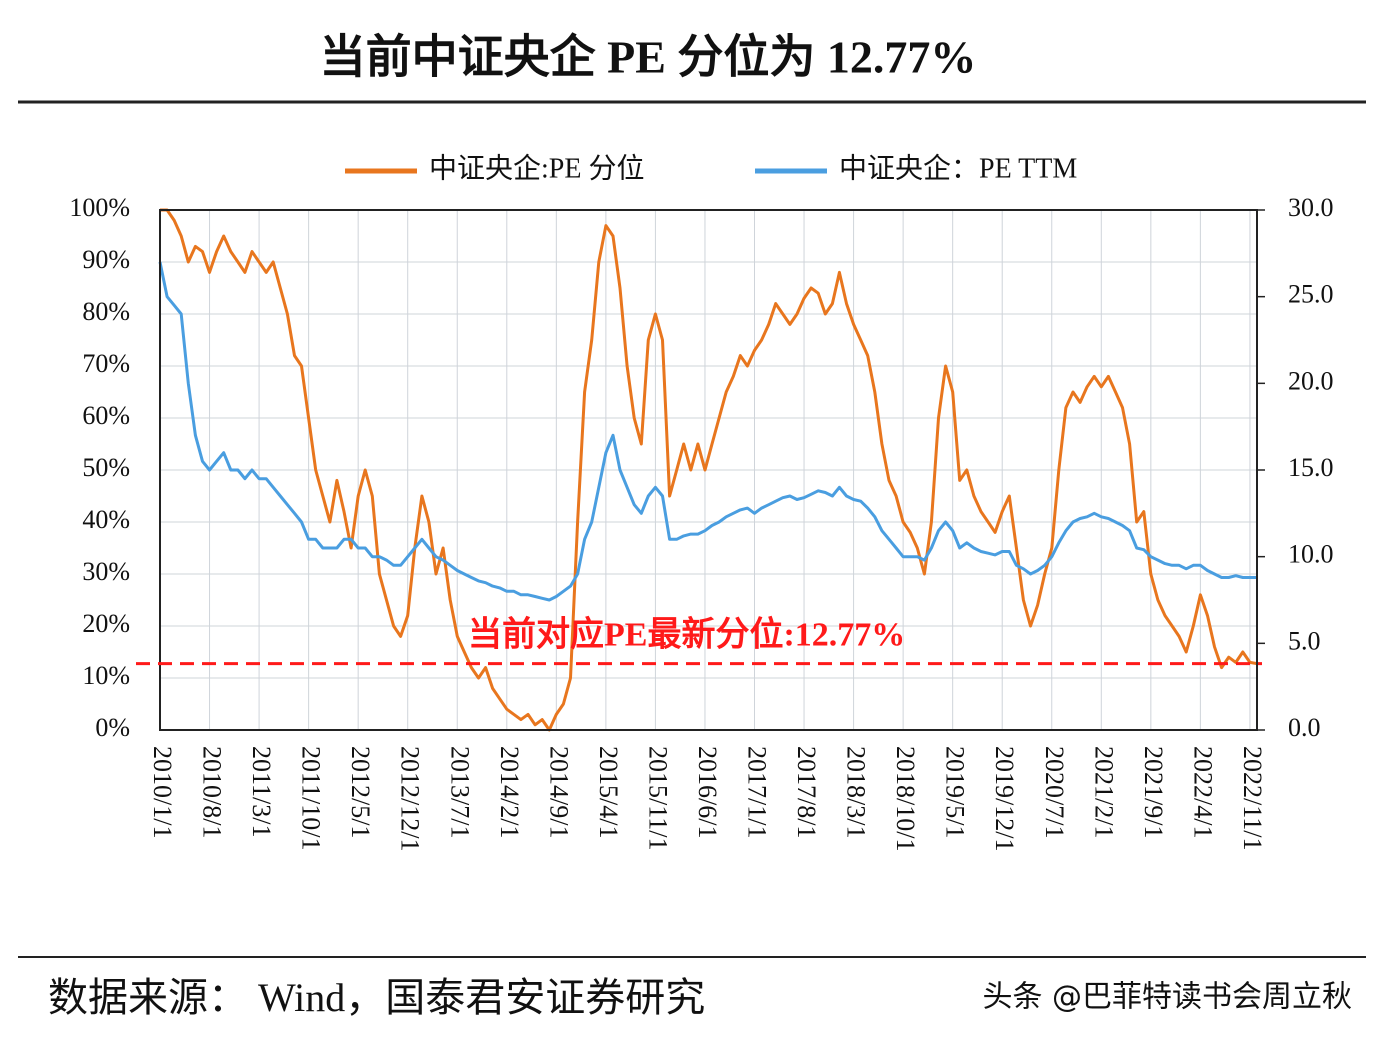 Image resolution: width=1384 pixels, height=1049 pixels. What do you see at coordinates (1304, 640) in the screenshot?
I see `y2-tick-label: 5.0` at bounding box center [1304, 640].